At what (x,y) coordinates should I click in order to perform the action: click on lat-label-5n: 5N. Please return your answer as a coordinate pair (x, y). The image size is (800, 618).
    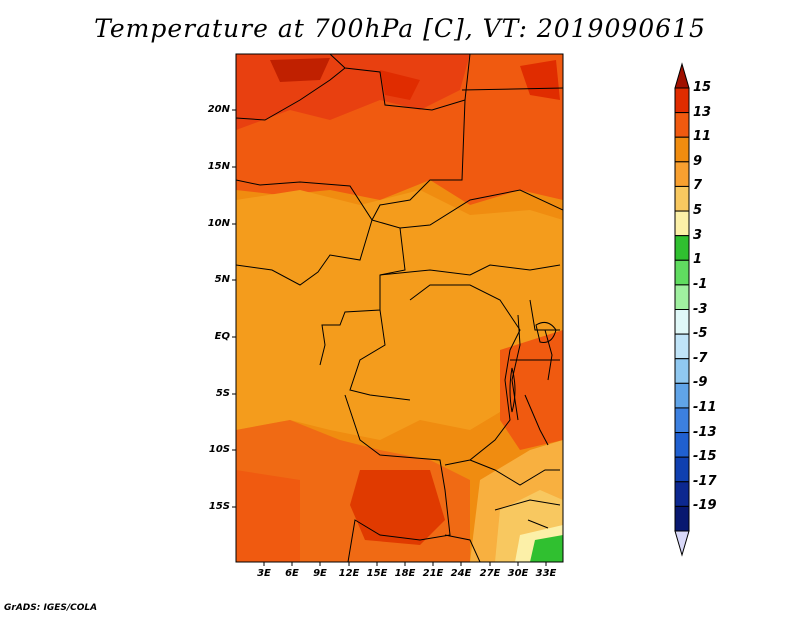
    Looking at the image, I should click on (222, 279).